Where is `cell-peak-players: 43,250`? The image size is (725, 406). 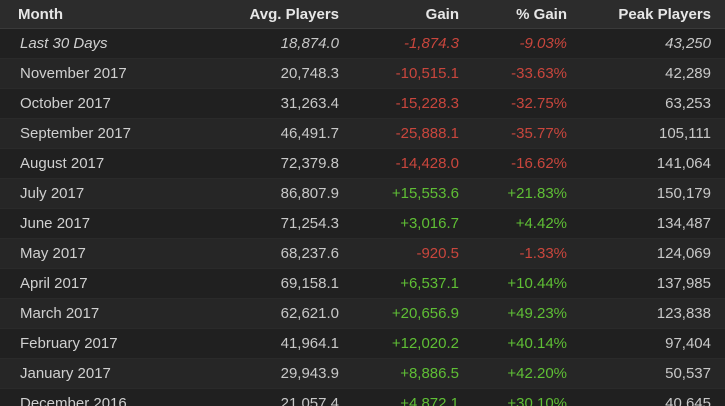 cell-peak-players: 43,250 is located at coordinates (650, 43).